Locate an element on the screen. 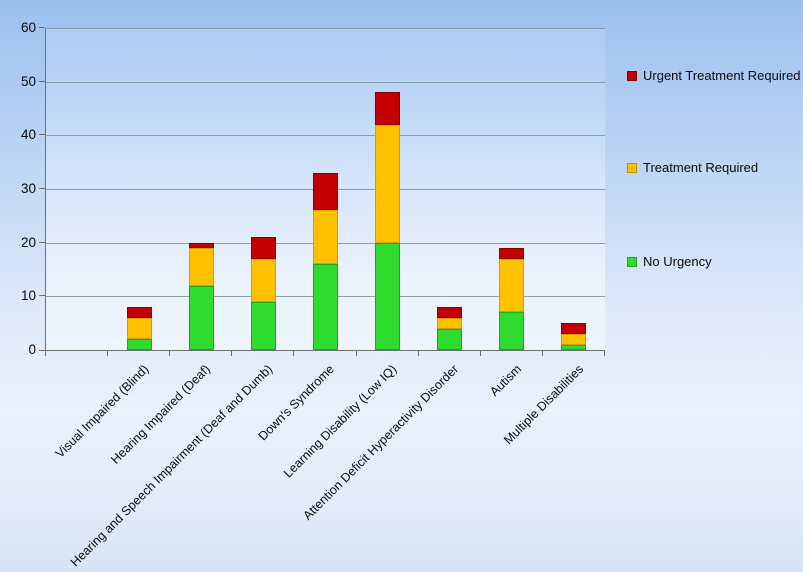 This screenshot has height=572, width=803. y-axis-label: 50 is located at coordinates (28, 81).